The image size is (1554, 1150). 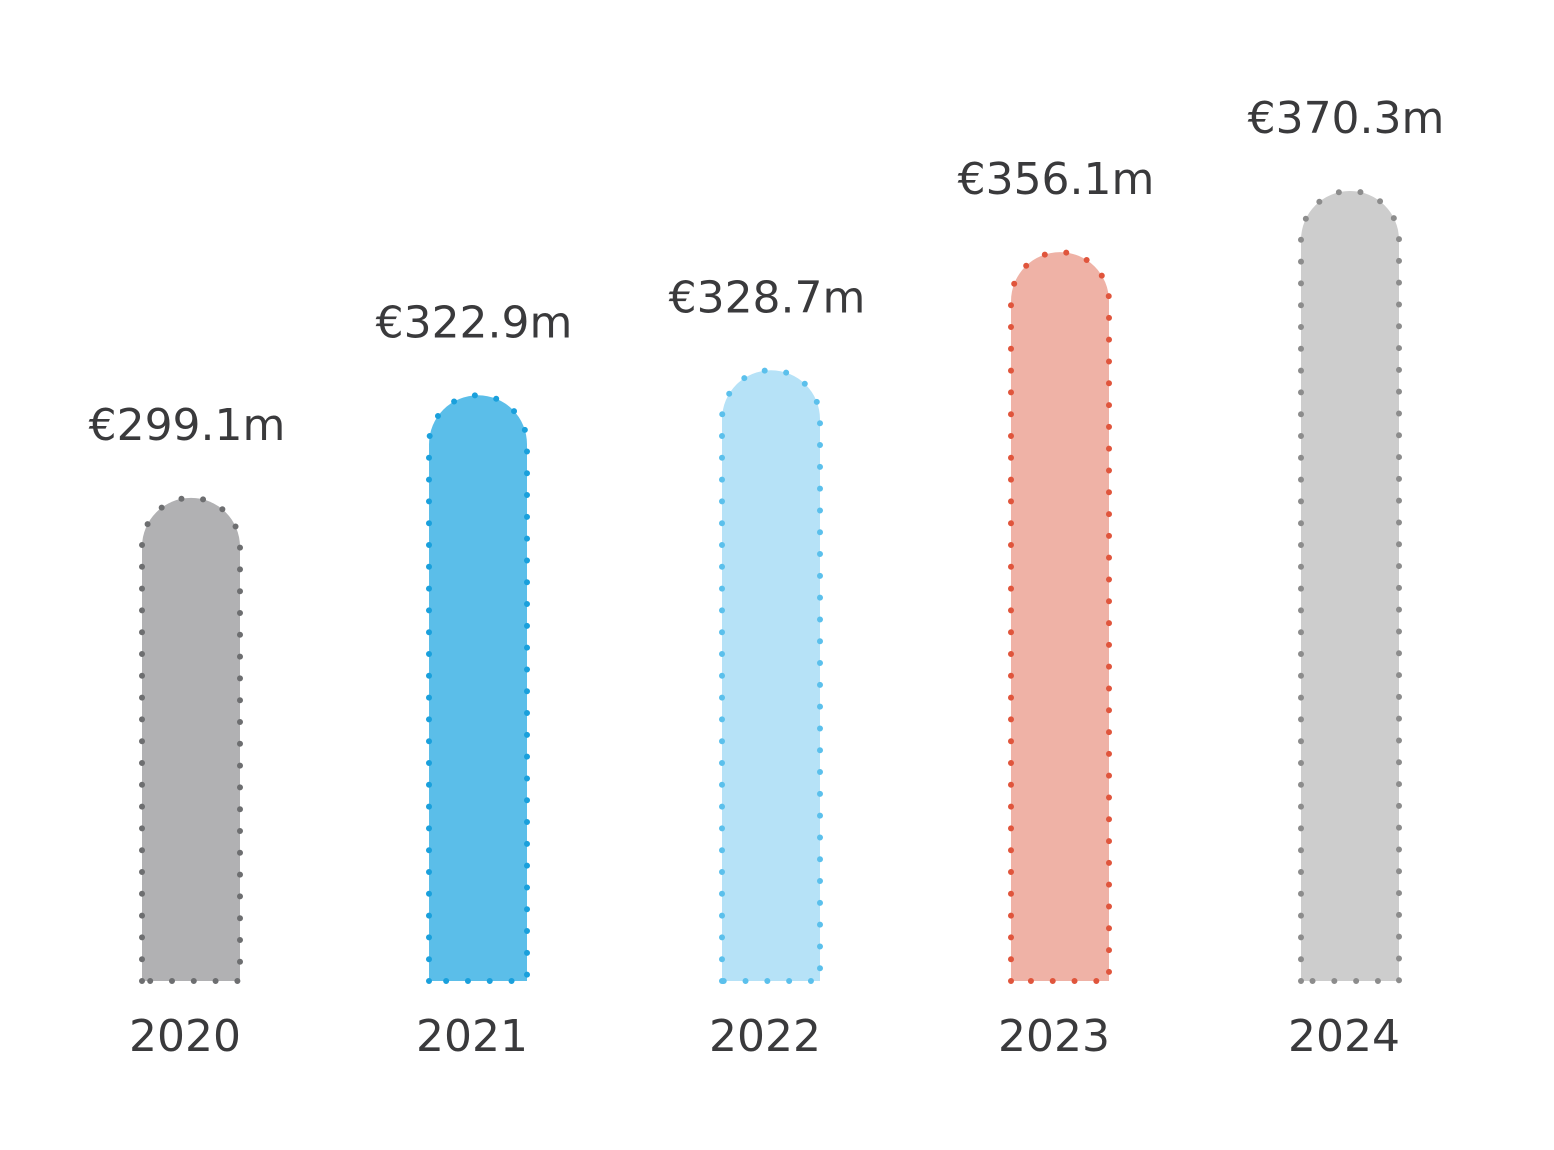 I want to click on bar-group-2021: €322.9m 2021, so click(x=474, y=679).